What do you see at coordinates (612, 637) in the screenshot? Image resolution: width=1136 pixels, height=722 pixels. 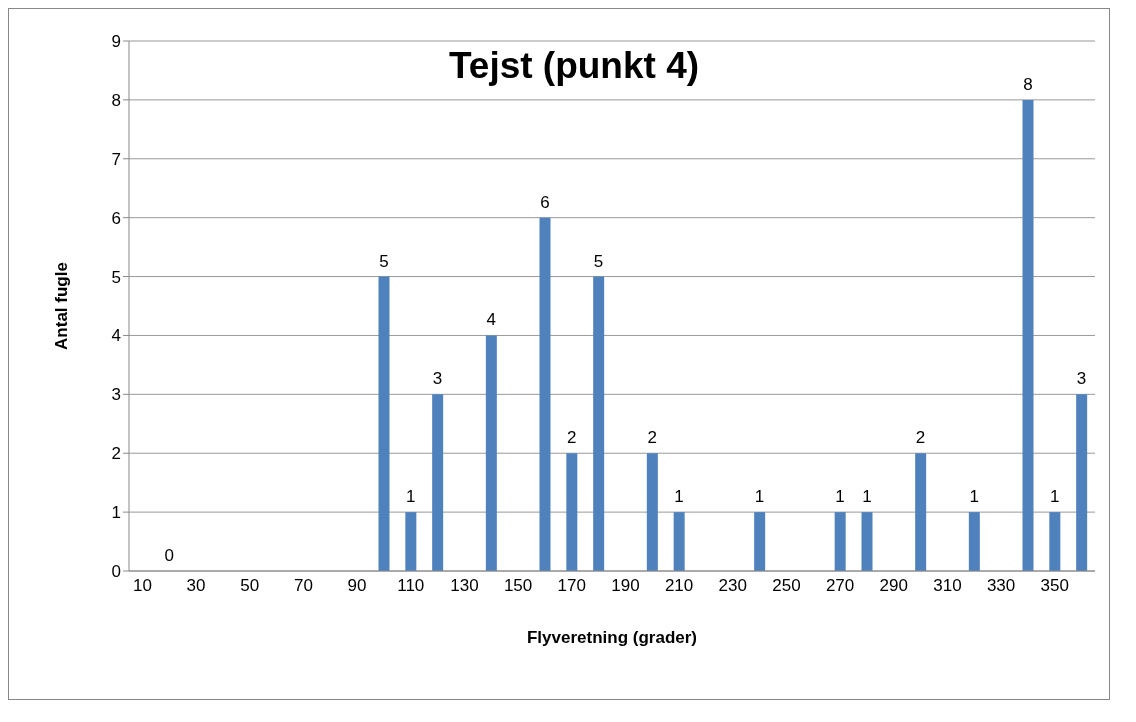 I see `x-axis-title: Flyveretning (grader)` at bounding box center [612, 637].